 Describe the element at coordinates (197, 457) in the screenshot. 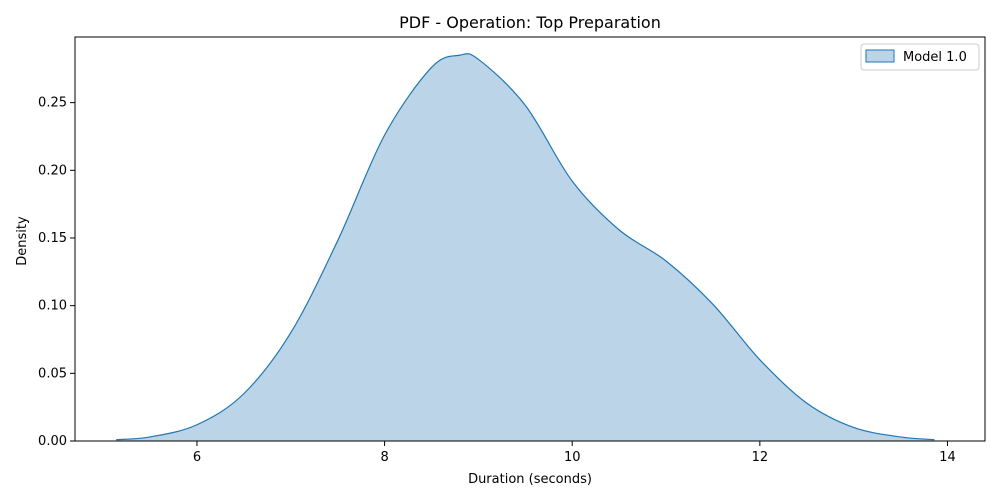

I see `x-tick-label: 6` at that location.